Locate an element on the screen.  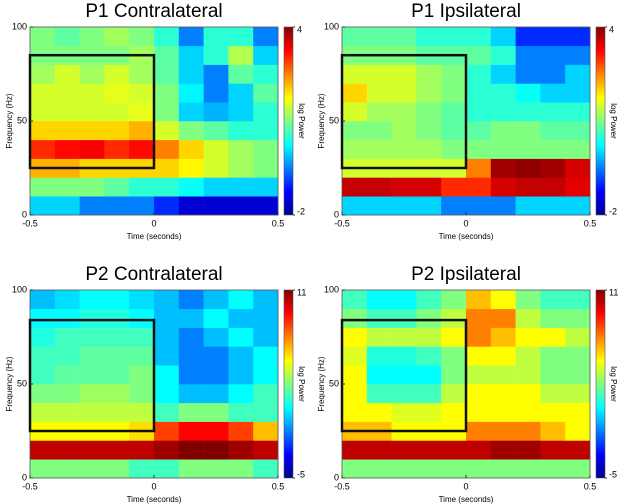
colorbar-tick-label: -5 is located at coordinates (613, 474).